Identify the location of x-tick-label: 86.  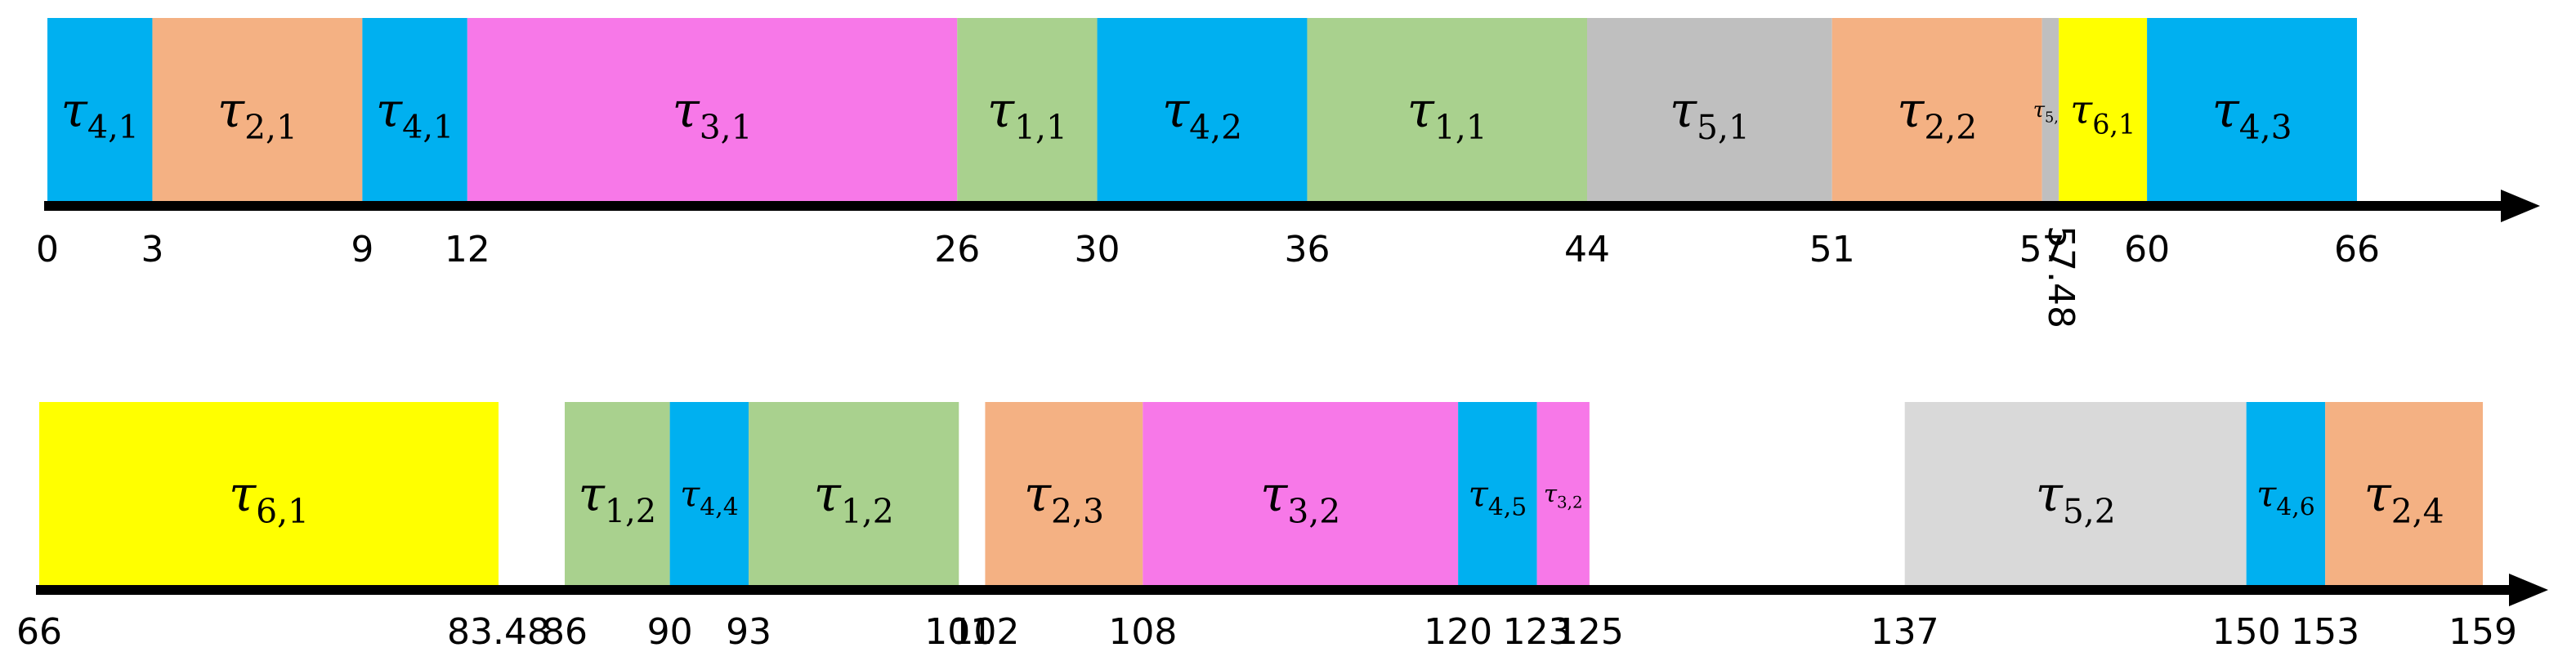
(565, 632).